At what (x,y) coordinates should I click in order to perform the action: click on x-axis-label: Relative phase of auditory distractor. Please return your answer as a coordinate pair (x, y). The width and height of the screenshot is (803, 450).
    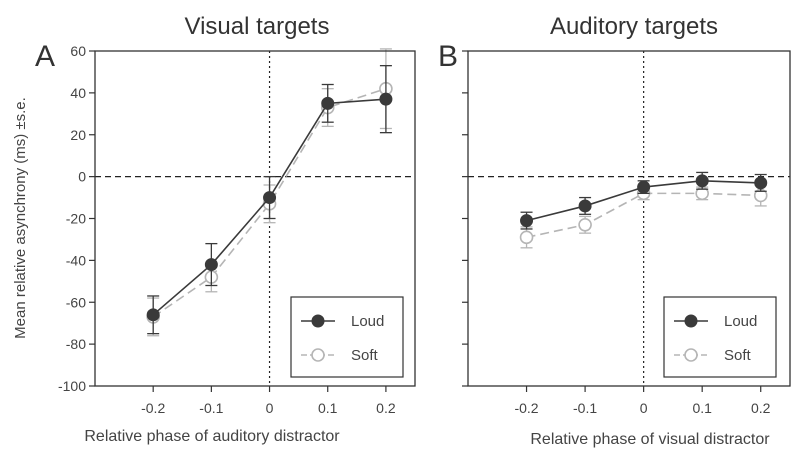
    Looking at the image, I should click on (212, 436).